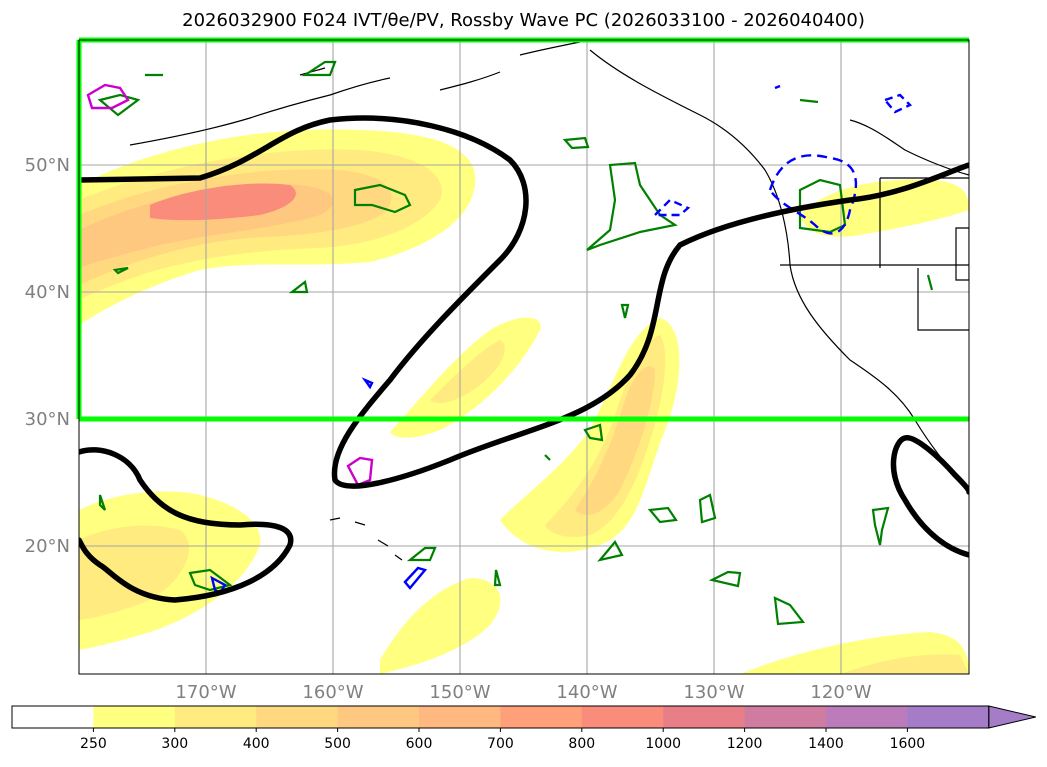  Describe the element at coordinates (170, 570) in the screenshot. I see `ivt-shading-southwest` at that location.